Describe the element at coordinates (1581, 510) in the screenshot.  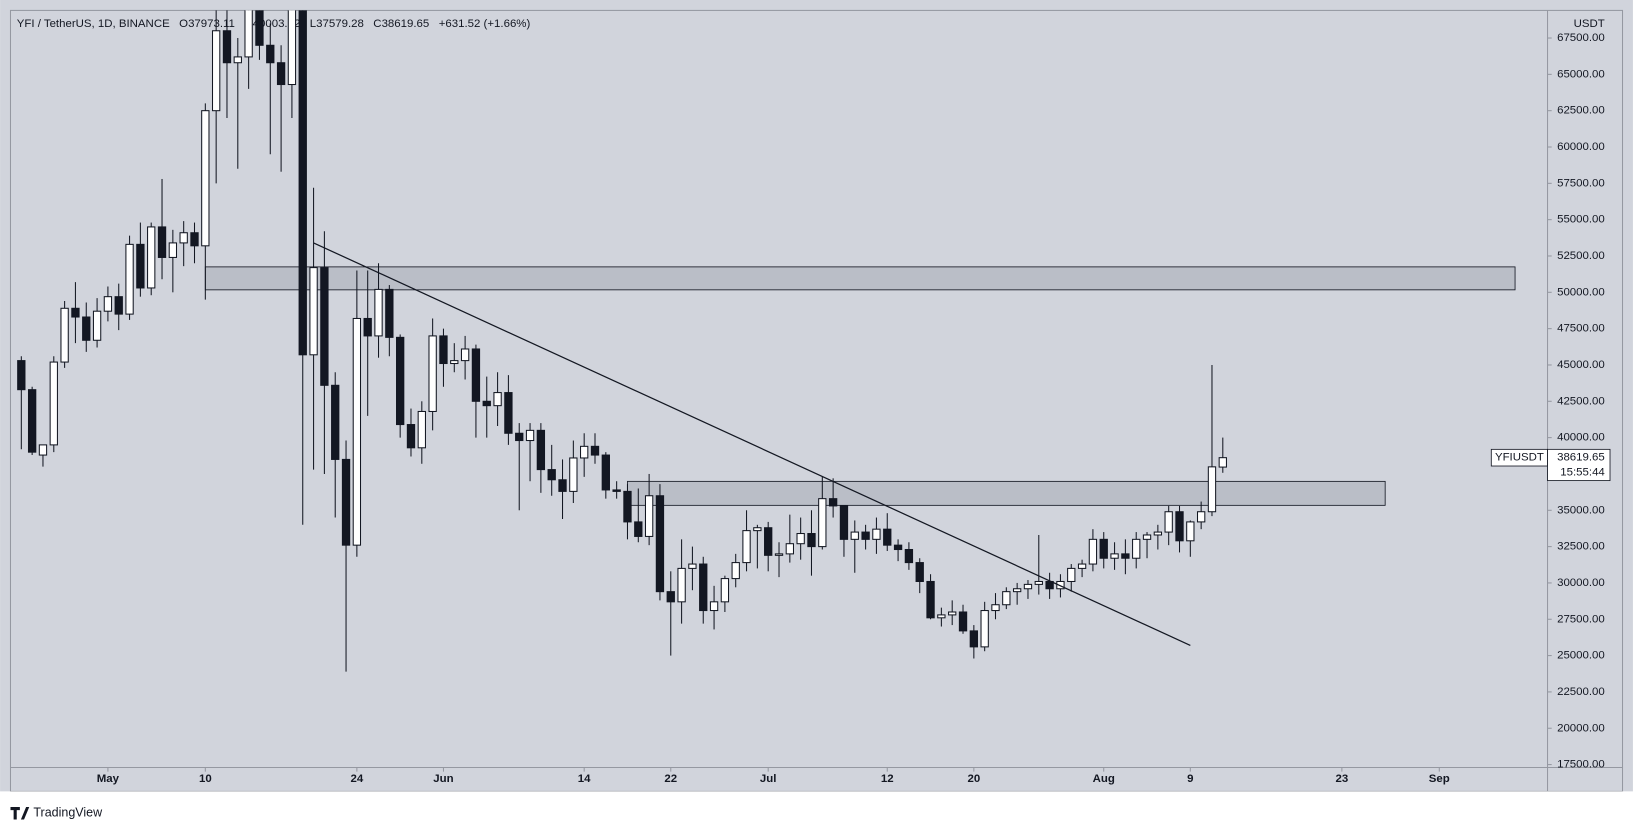
I see `y-tick-label: 35000.00` at that location.